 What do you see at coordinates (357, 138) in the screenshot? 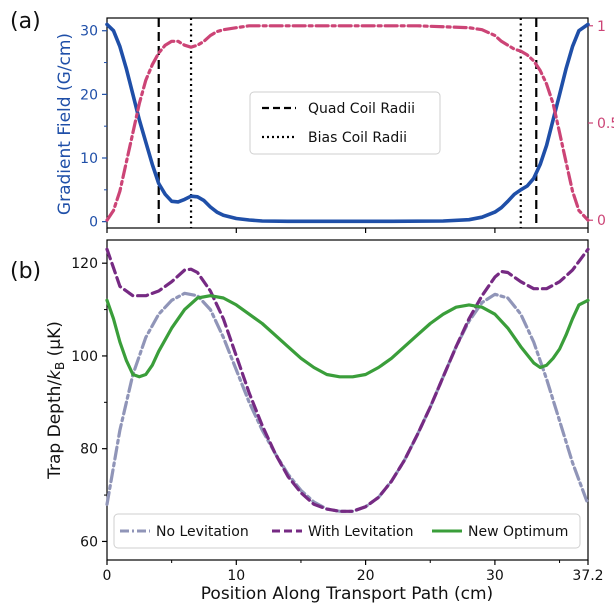
I see `legend-bias-label: Bias Coil Radii` at bounding box center [357, 138].